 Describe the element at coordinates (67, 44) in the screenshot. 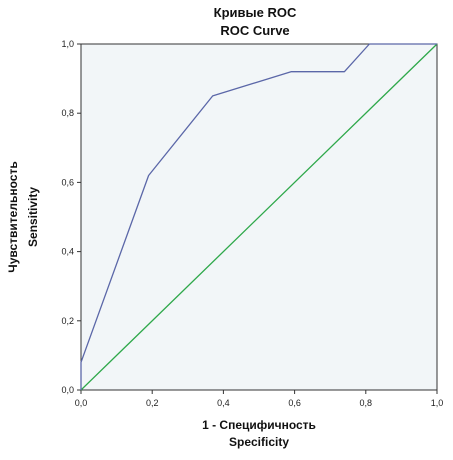

I see `y-tick-label: 1,0` at that location.